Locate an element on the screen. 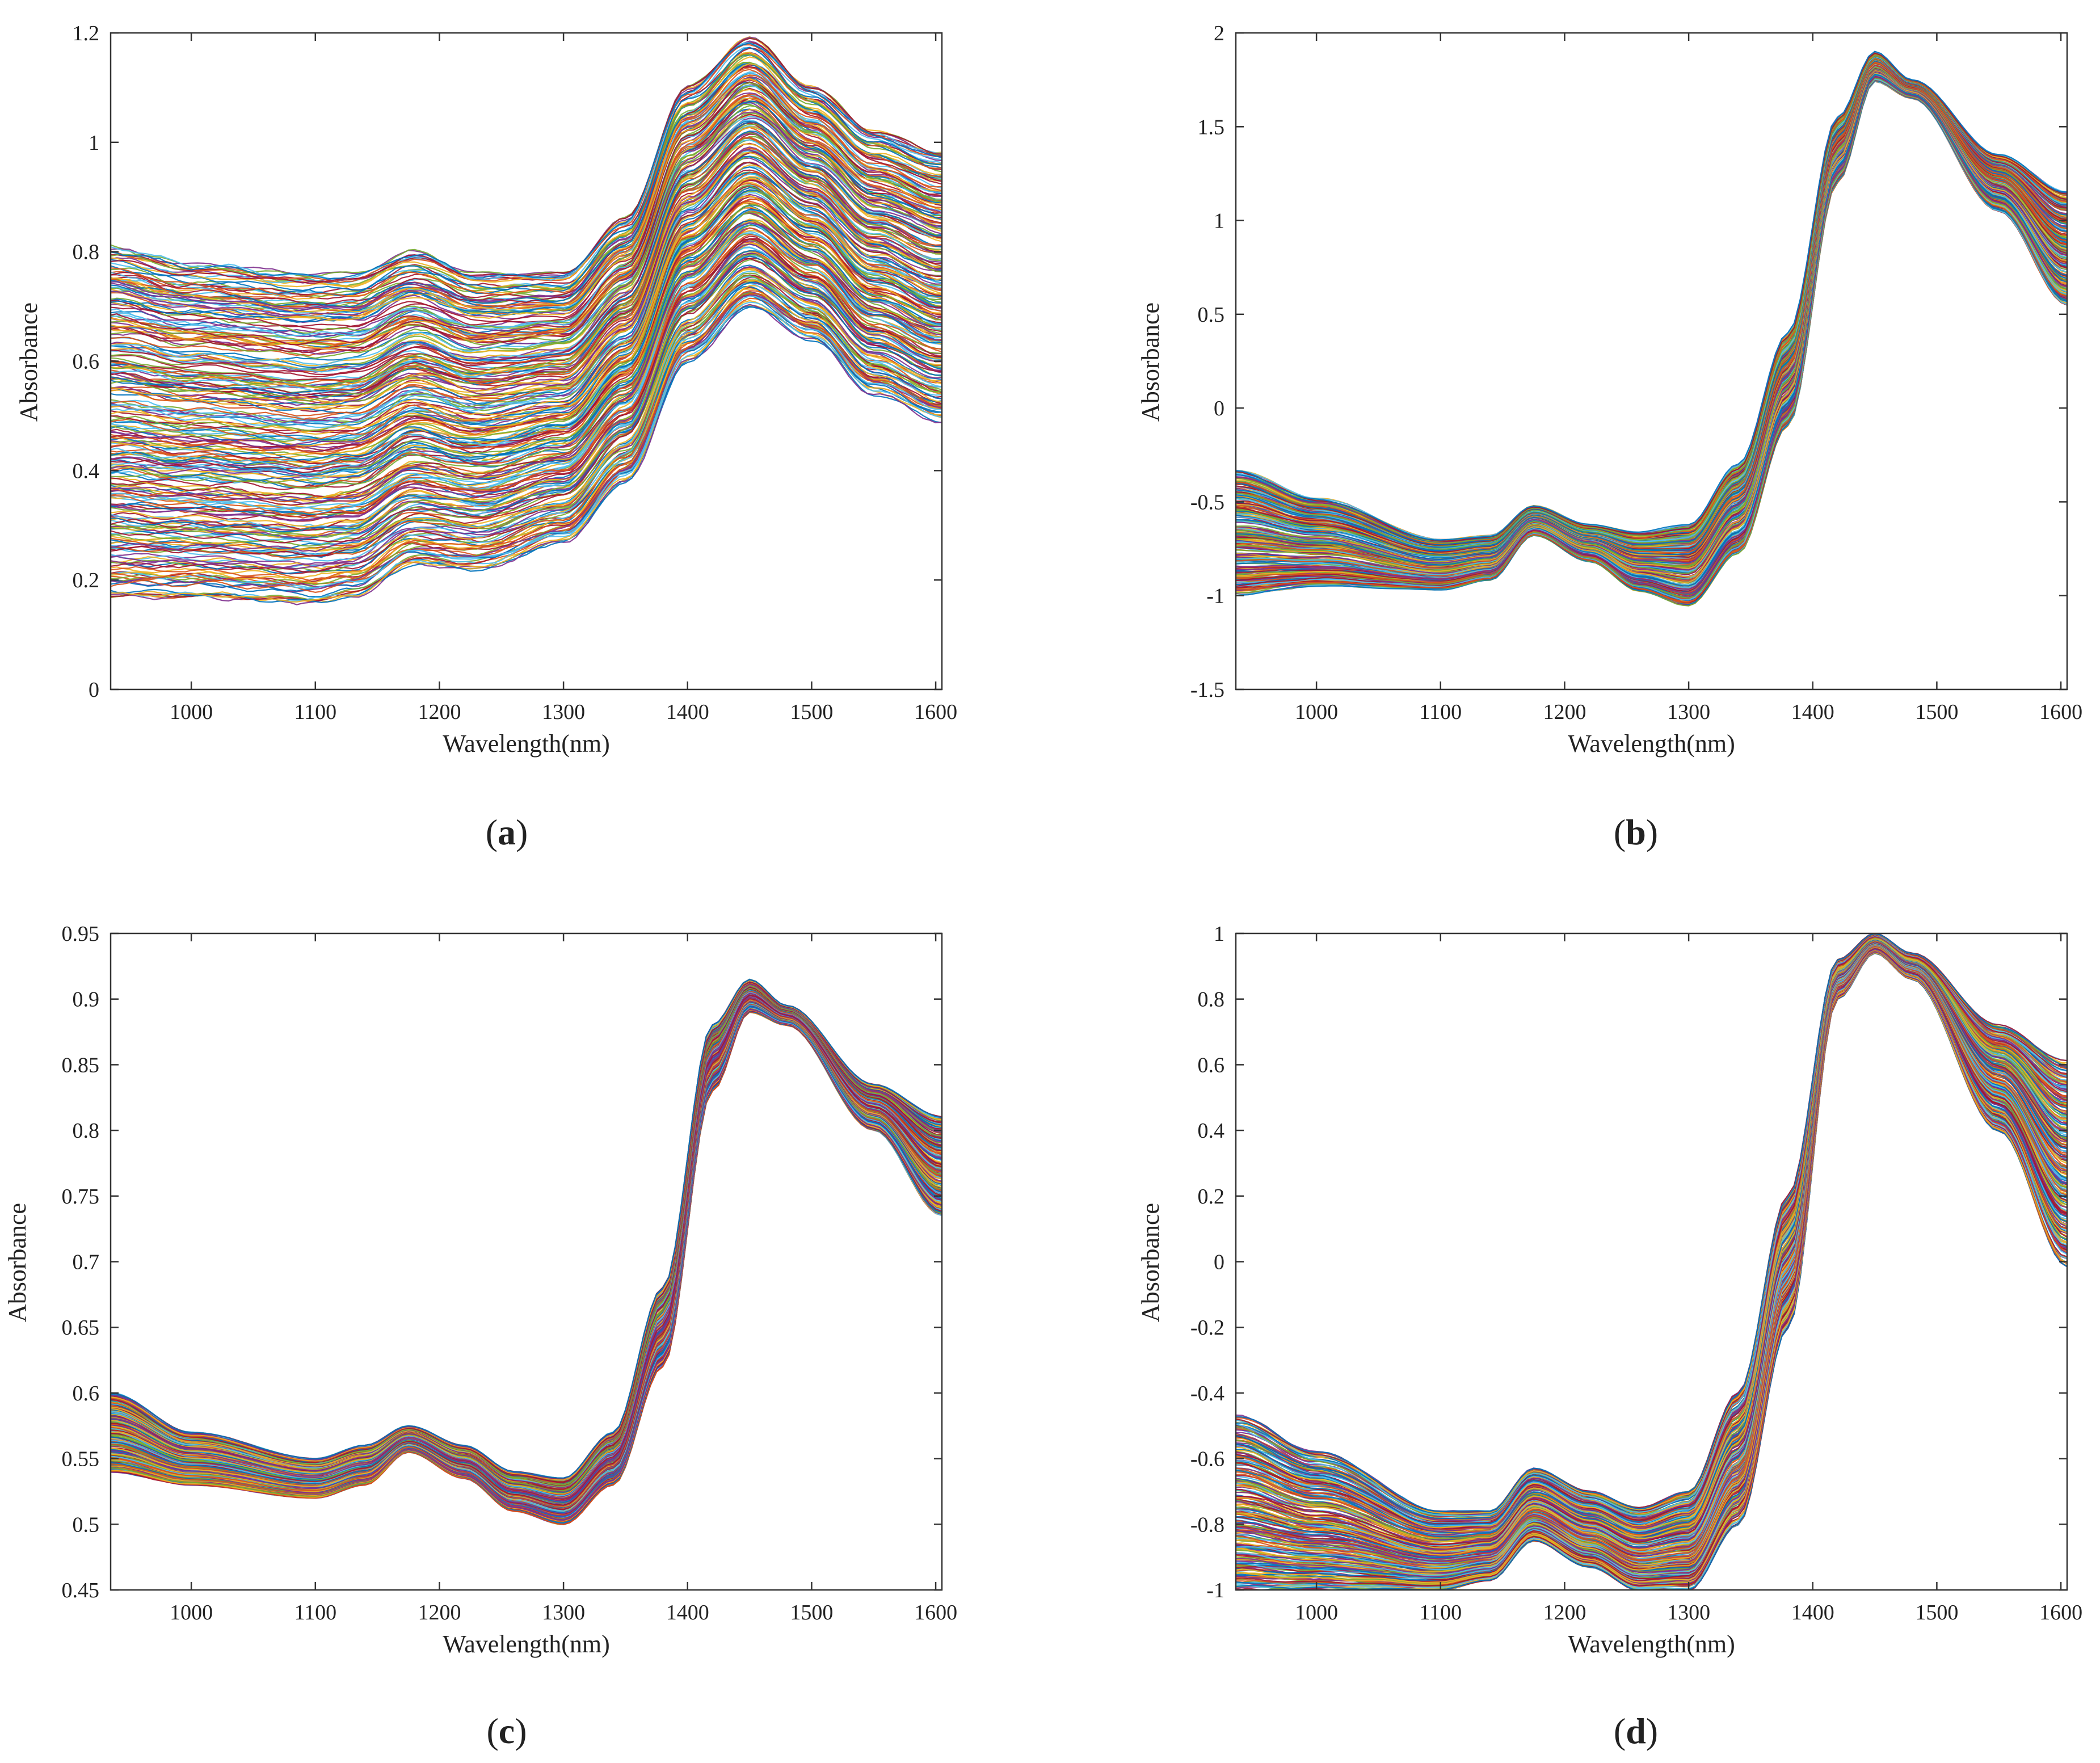  y-tick-label: 0.75 is located at coordinates (81, 1197).